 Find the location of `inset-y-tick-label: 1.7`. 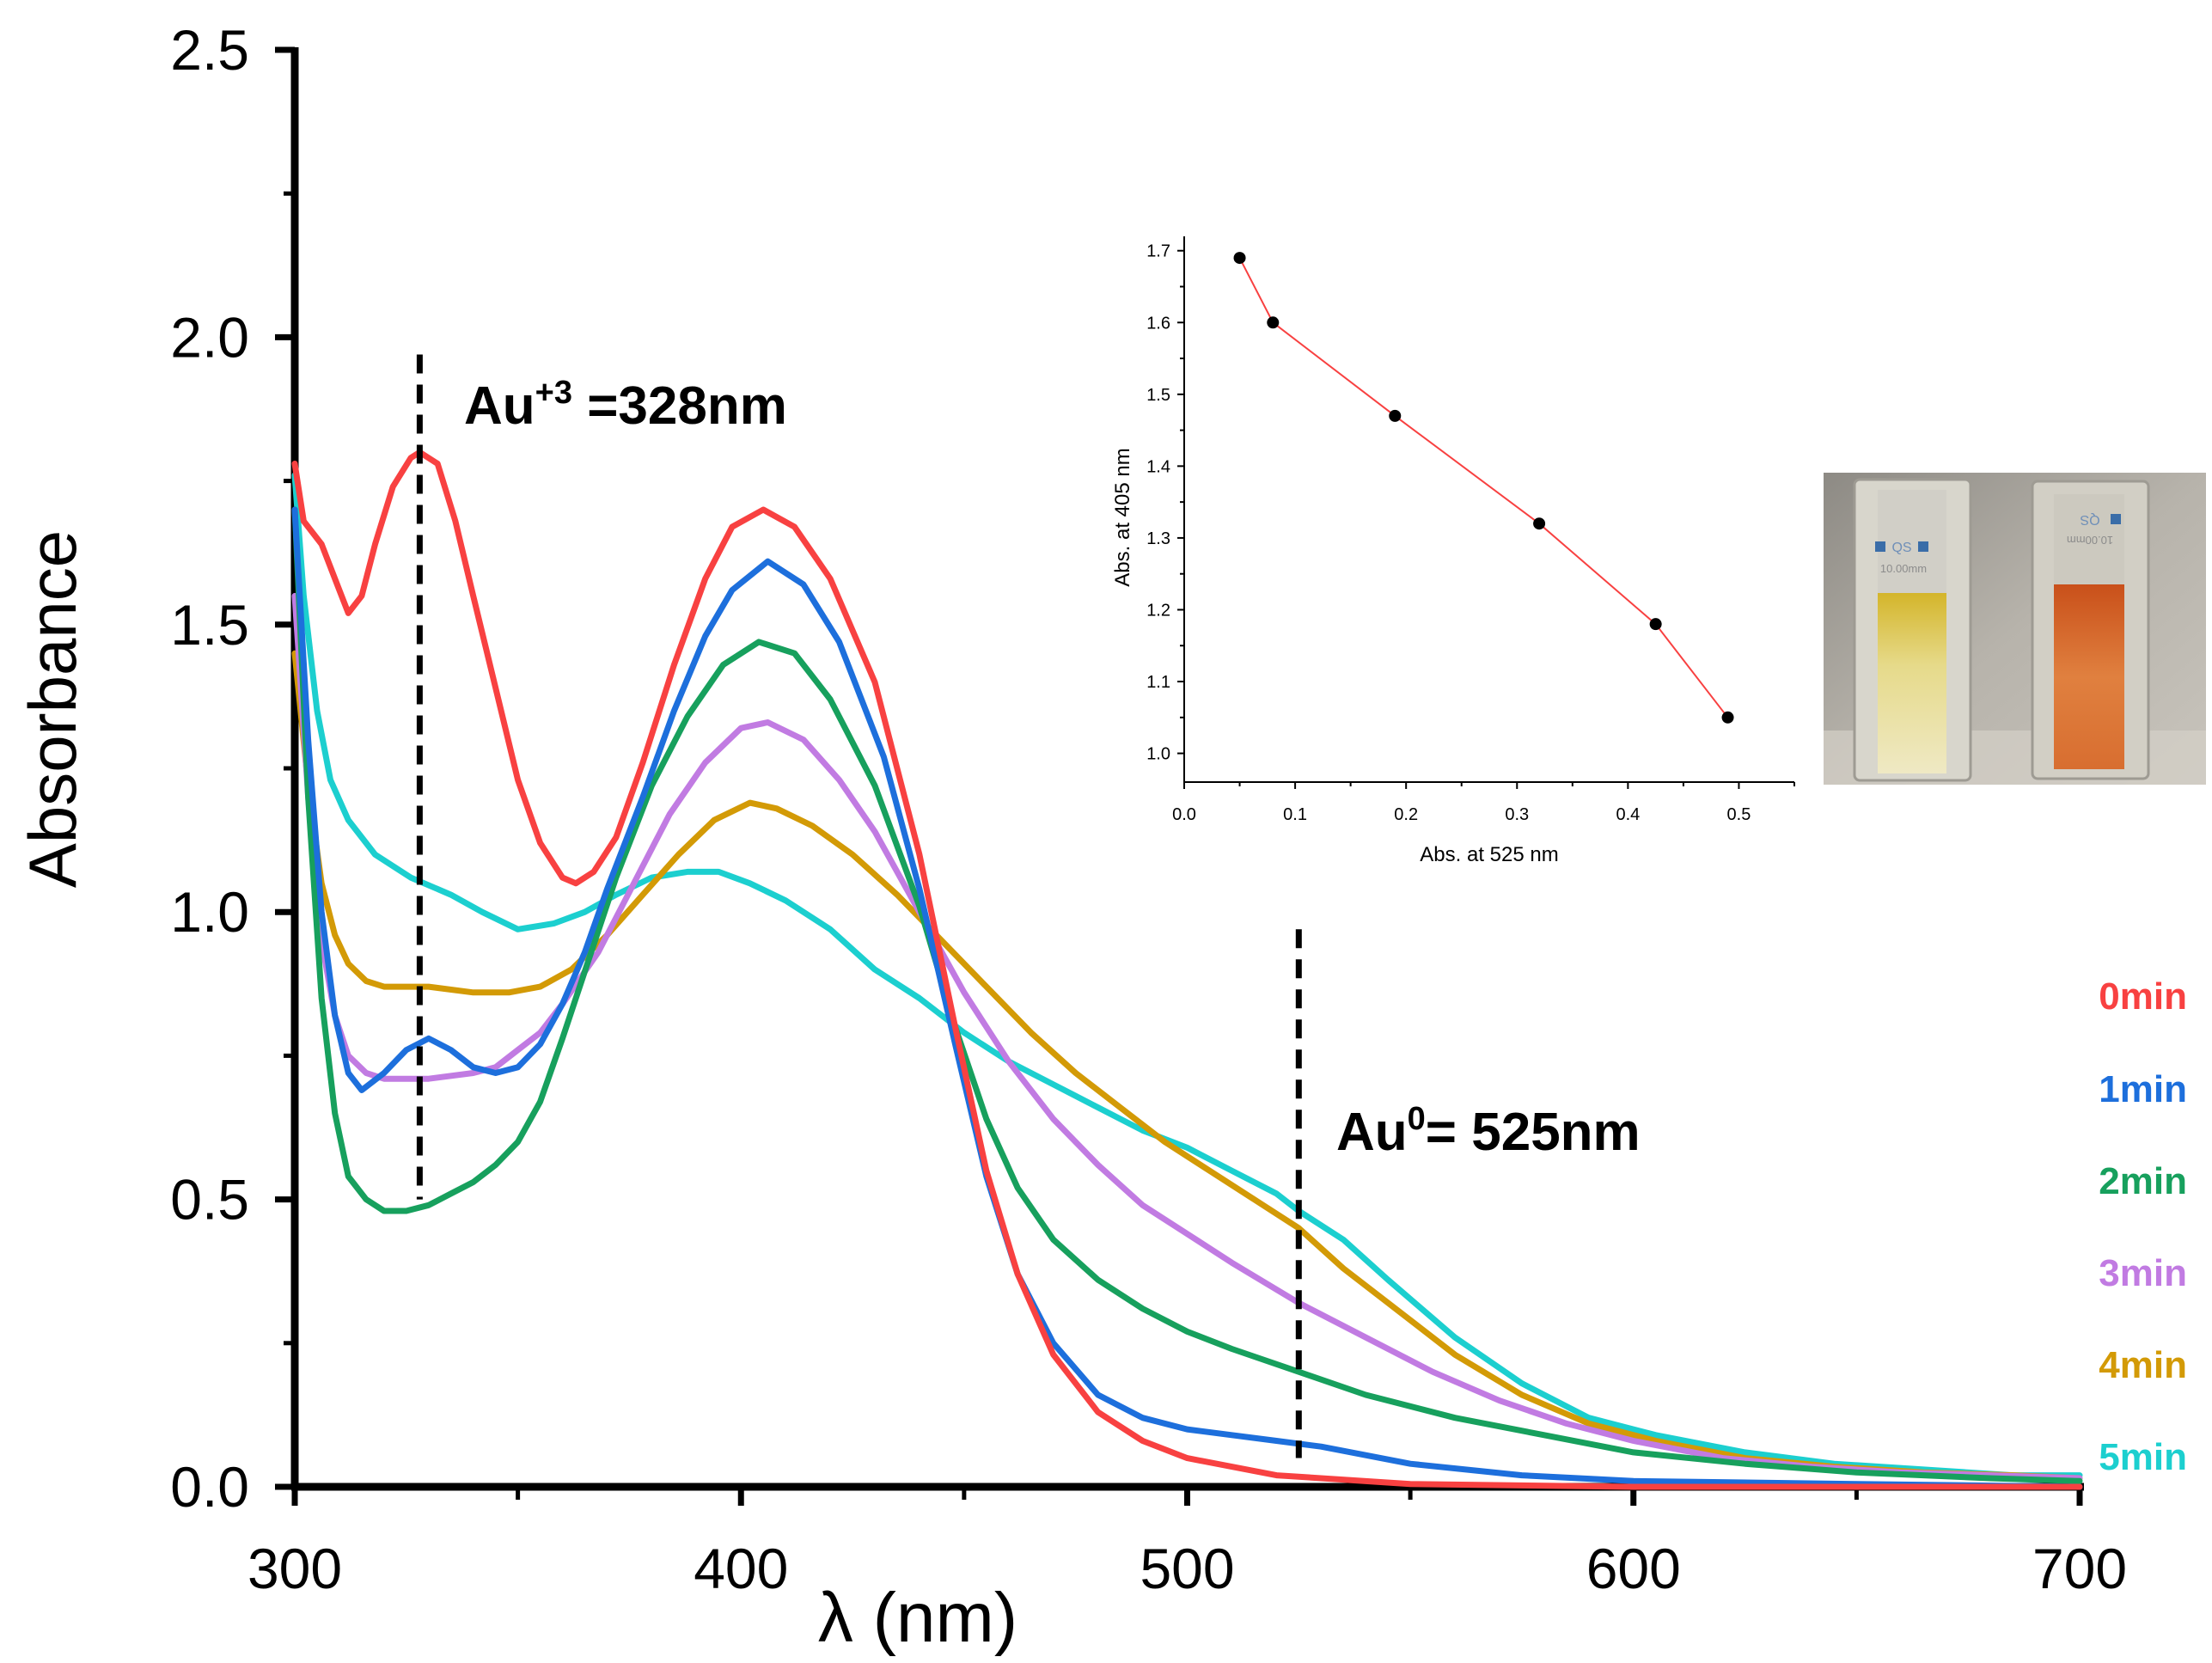

inset-y-tick-label: 1.7 is located at coordinates (1158, 251).